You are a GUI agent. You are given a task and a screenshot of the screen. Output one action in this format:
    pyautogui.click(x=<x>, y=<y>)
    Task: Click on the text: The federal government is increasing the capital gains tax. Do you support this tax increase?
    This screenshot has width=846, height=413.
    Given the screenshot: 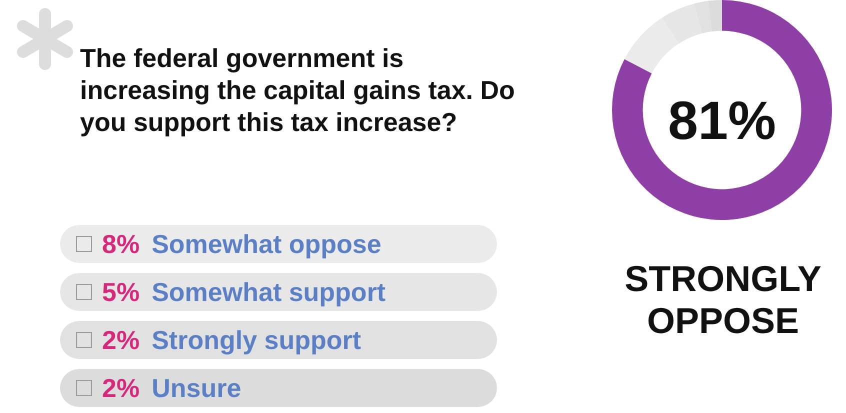 What is the action you would take?
    pyautogui.click(x=298, y=90)
    